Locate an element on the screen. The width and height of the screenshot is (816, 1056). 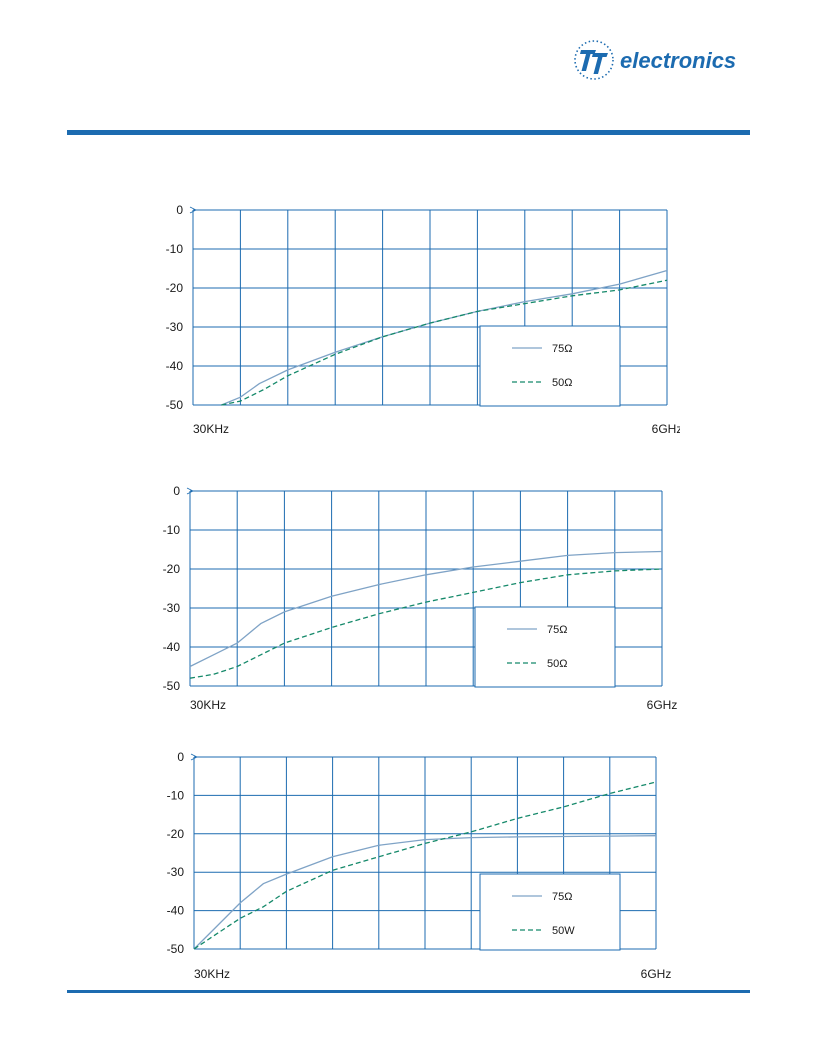
attenuation-chart-3: 0 -10 -20 -30 -40 -50 30KHz 6GHz 75Ω 50W is located at coordinates (419, 865).